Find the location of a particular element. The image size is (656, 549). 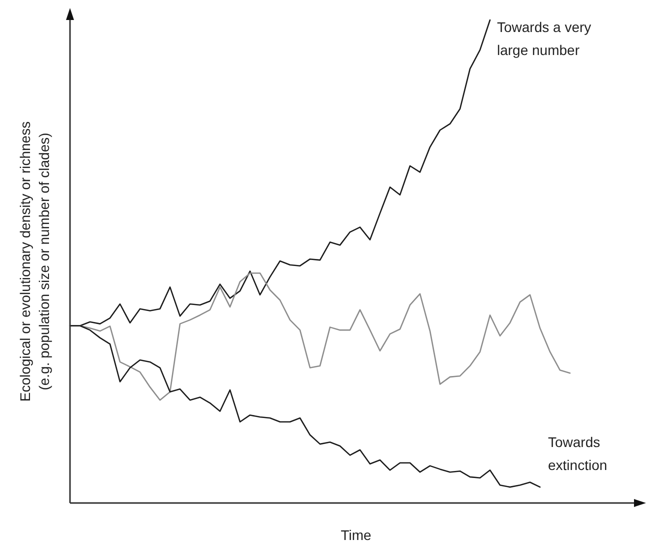

y-axis-title: Ecological or evolutionary density or richness (e.g. population size or number of clades) is located at coordinates (34, 261).